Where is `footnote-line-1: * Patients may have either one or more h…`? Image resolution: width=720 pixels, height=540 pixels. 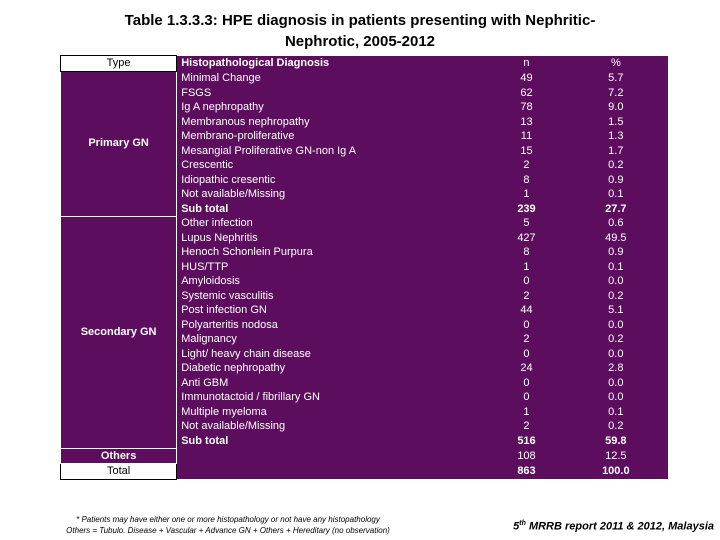 footnote-line-1: * Patients may have either one or more h… is located at coordinates (228, 519).